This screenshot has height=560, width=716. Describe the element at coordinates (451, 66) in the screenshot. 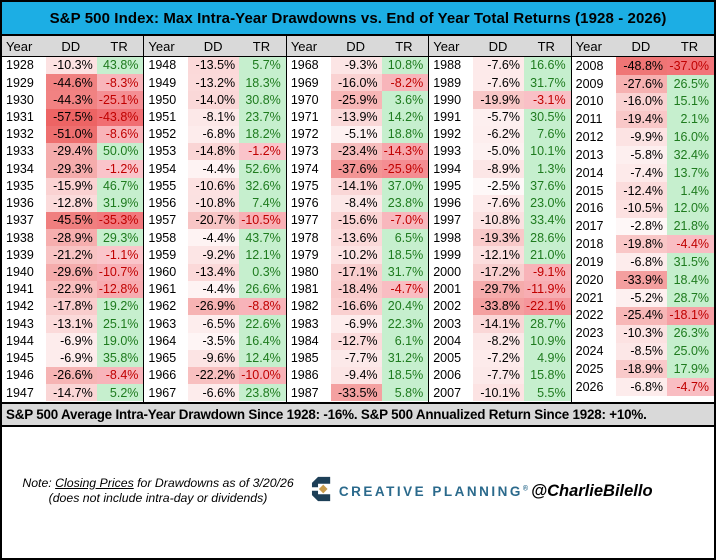

I see `year-cell: 1988` at that location.